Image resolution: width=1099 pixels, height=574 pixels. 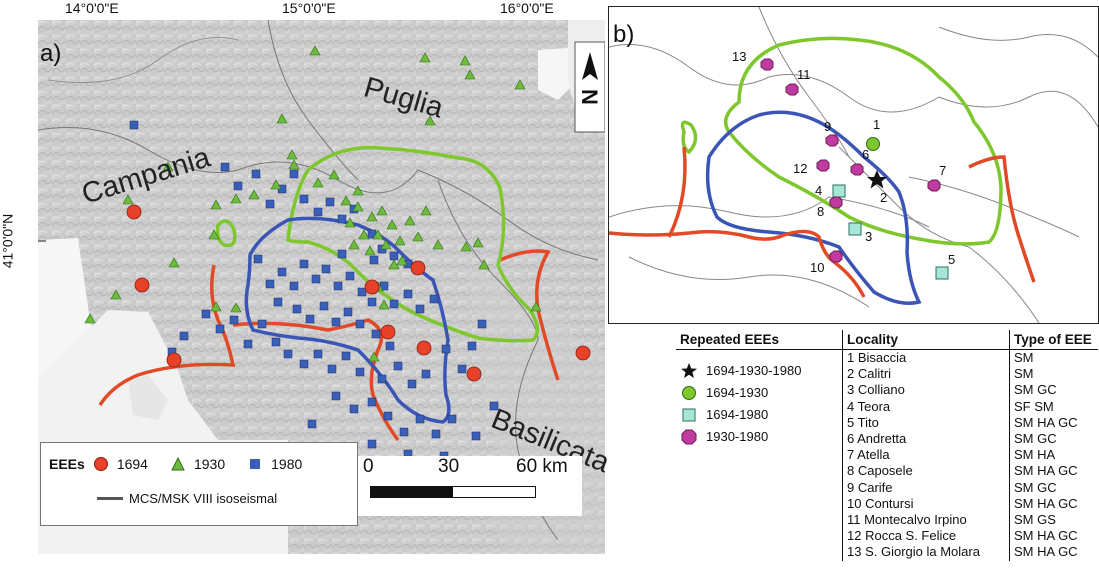 I want to click on locality-label-12: 12, so click(x=800, y=168).